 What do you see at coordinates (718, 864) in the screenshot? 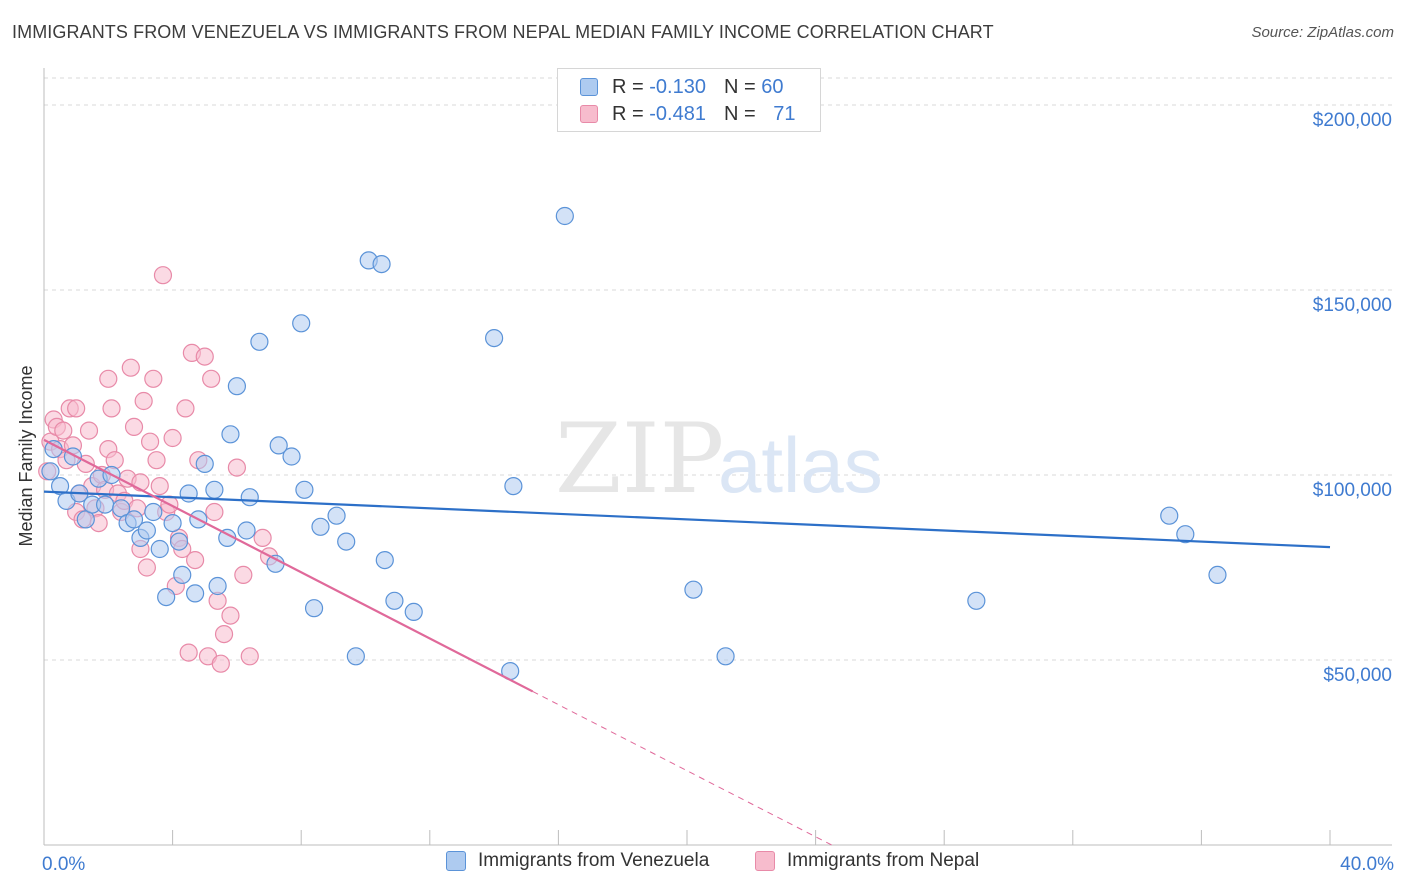
I see `x-tick-labels: 0.0% 40.0%` at bounding box center [718, 864].